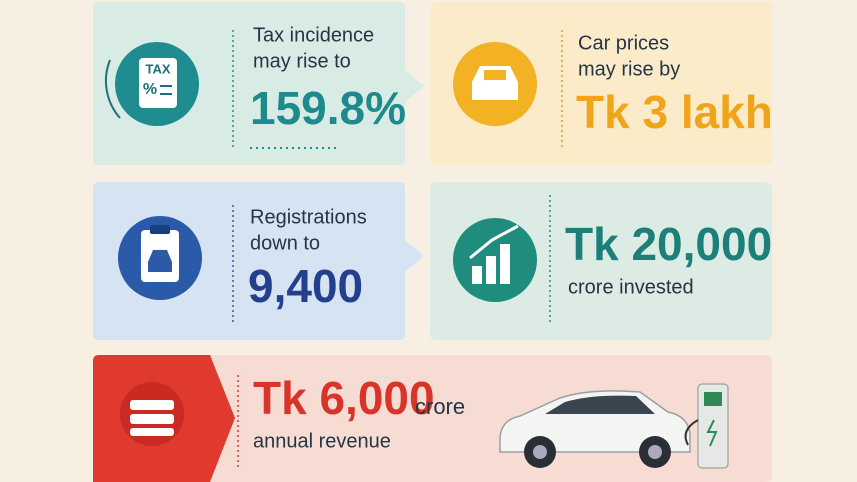 This screenshot has height=482, width=857. I want to click on value: Tk 6,000, so click(344, 398).